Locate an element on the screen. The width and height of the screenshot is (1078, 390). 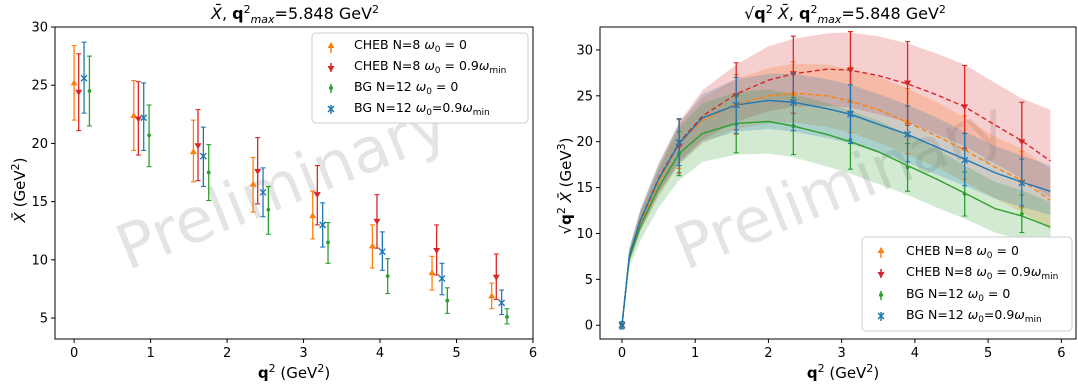
left-legend-entry-3: BG N=12 ω0 = 0 is located at coordinates (393, 88).